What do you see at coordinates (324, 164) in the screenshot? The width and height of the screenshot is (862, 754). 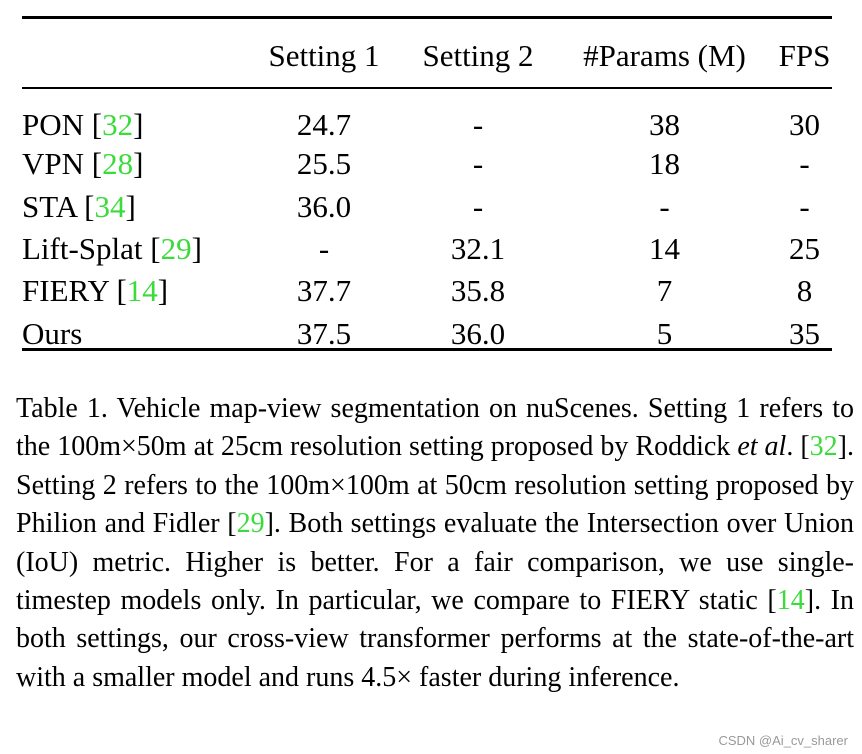 I see `setting-1-cell: 25.5` at bounding box center [324, 164].